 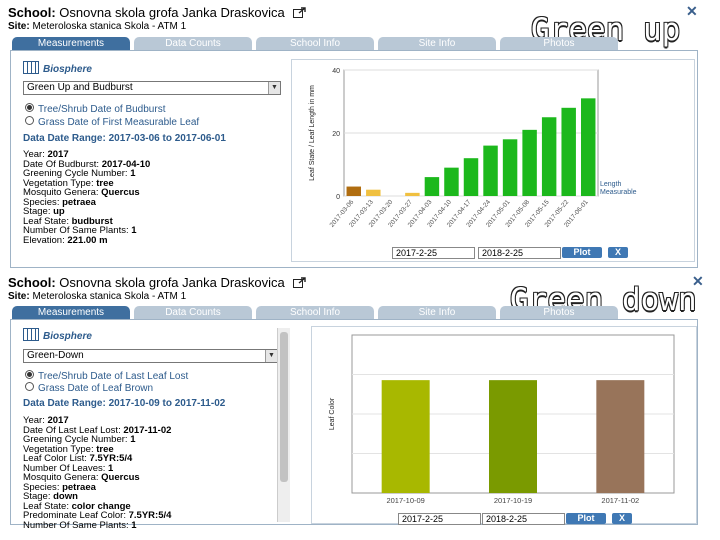 What do you see at coordinates (86, 240) in the screenshot?
I see `detail-row: Elevation: 221.00 m` at bounding box center [86, 240].